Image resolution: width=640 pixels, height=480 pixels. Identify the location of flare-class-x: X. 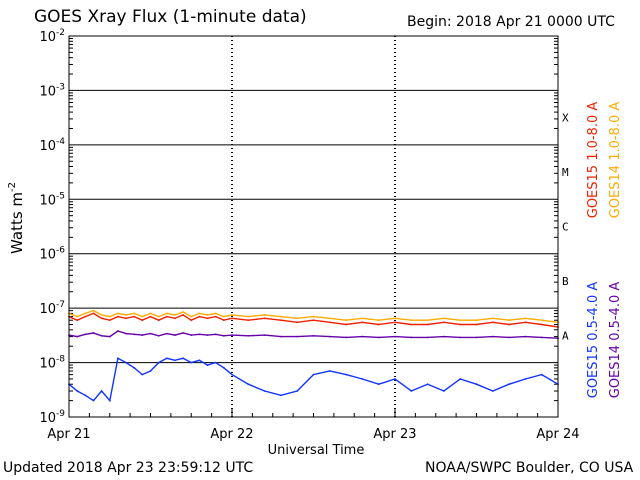
(565, 118).